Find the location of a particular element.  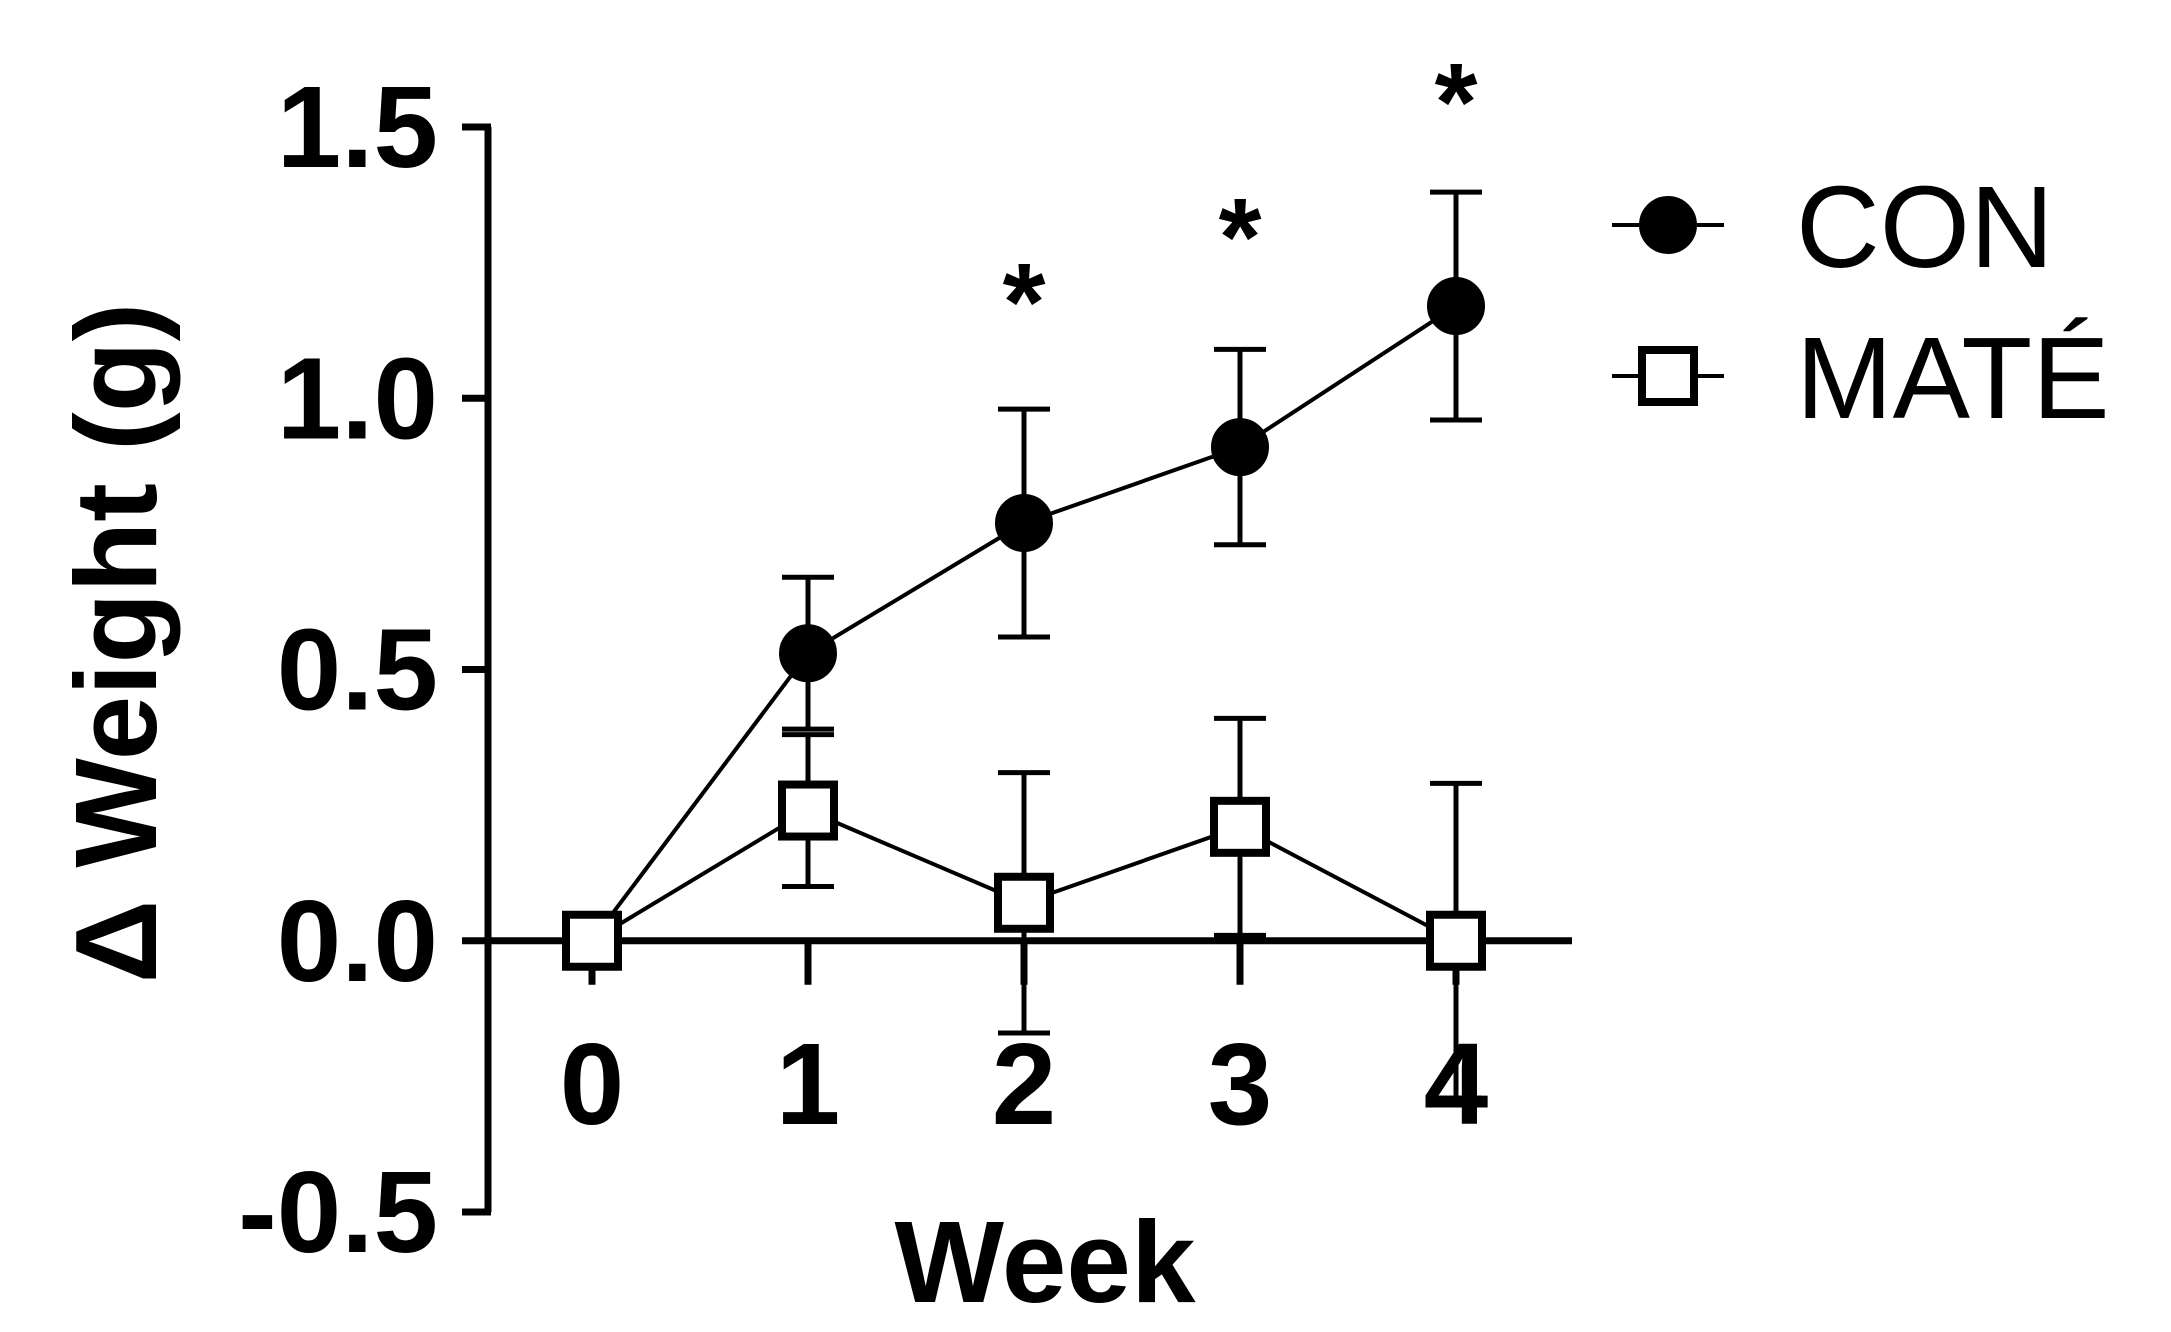

y-axis-title: Δ Weight (g) is located at coordinates (116, 643).